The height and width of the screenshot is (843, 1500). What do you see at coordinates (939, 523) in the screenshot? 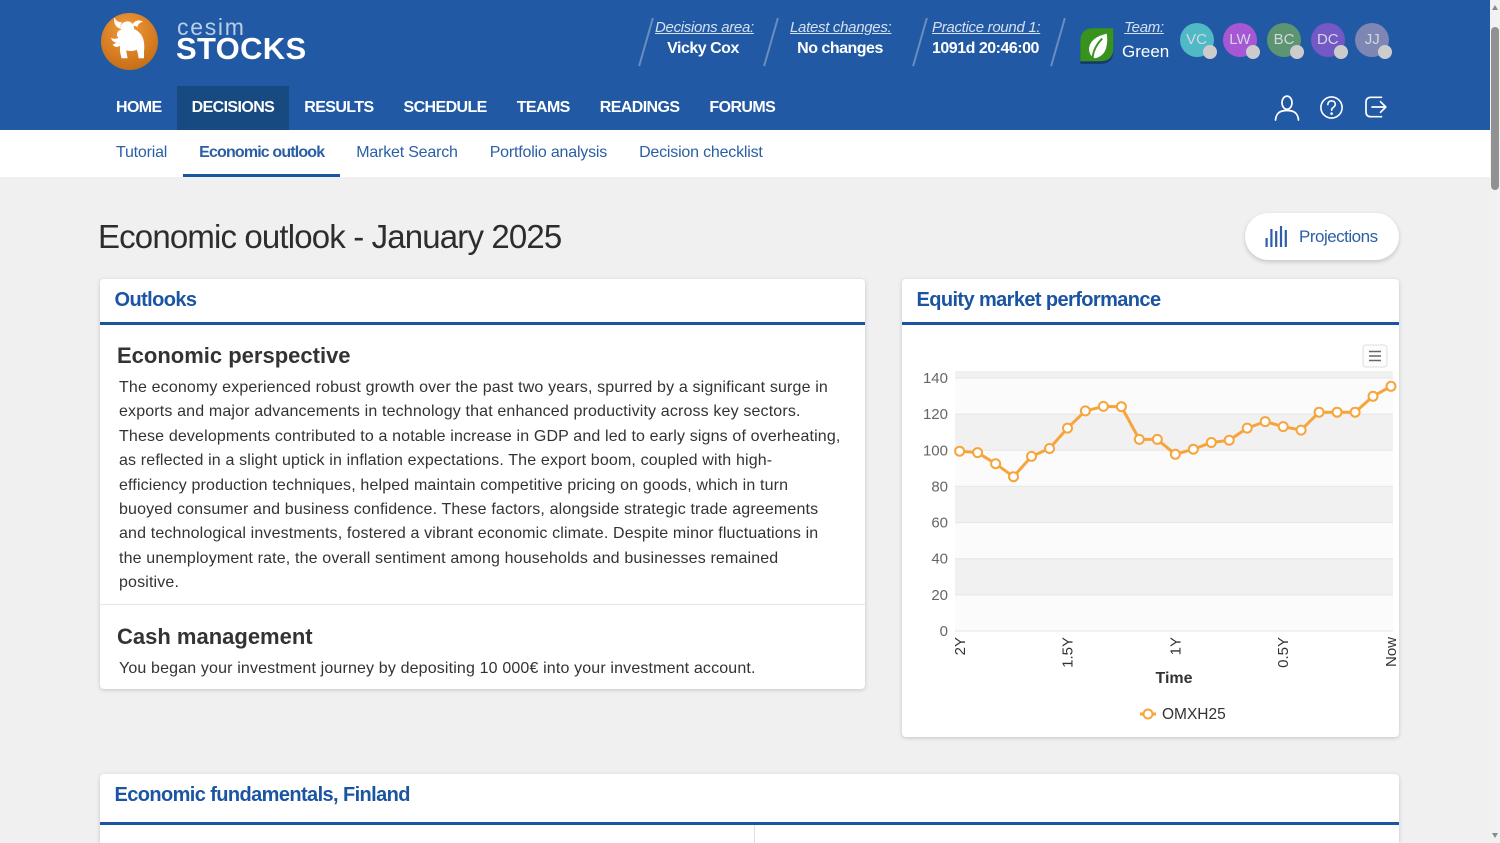
I see `svg-text: 60` at bounding box center [939, 523].